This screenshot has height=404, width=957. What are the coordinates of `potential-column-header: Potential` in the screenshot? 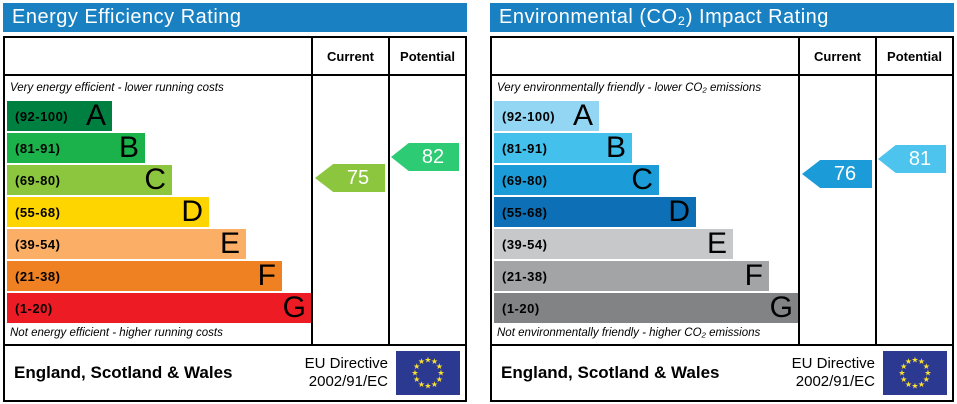 It's located at (913, 56).